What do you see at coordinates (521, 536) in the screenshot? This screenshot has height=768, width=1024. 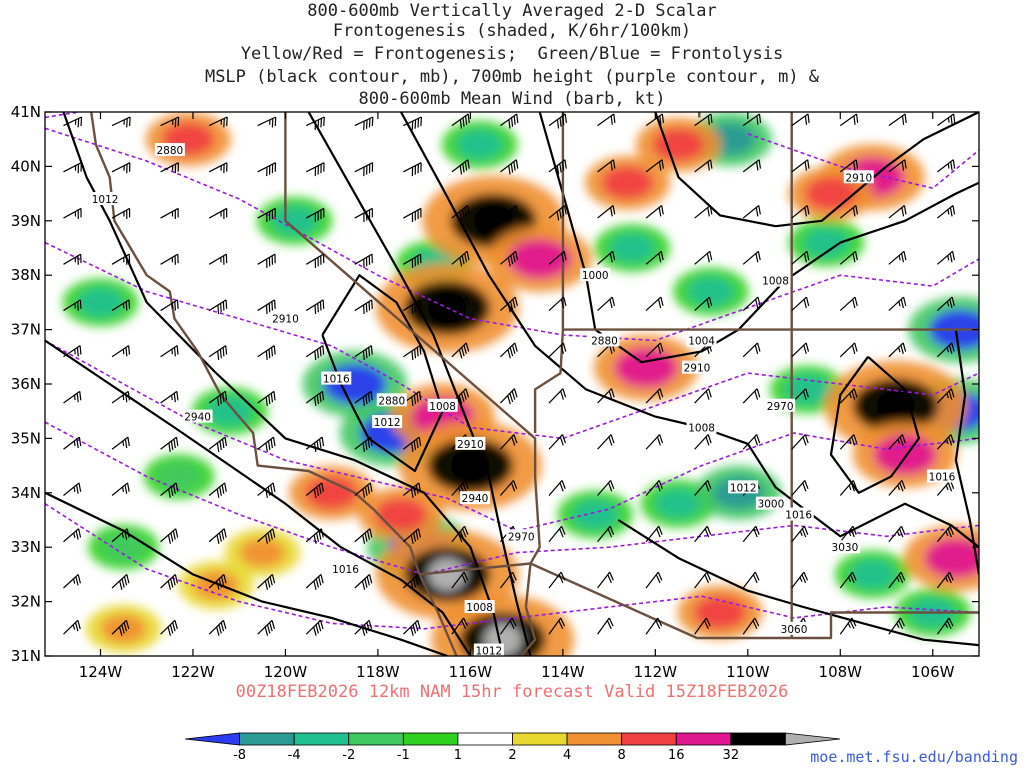 I see `height-contour-label: 2970` at bounding box center [521, 536].